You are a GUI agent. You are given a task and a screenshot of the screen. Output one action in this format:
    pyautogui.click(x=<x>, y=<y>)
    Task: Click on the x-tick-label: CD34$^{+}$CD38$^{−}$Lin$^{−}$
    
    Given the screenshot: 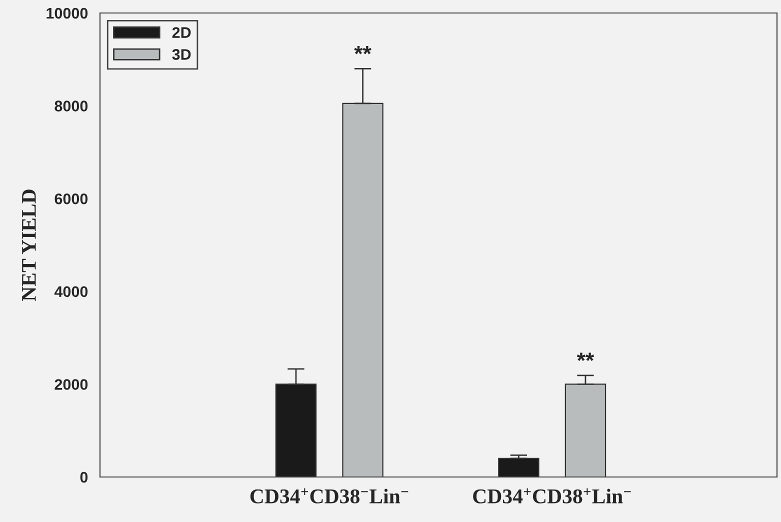 What is the action you would take?
    pyautogui.click(x=329, y=496)
    